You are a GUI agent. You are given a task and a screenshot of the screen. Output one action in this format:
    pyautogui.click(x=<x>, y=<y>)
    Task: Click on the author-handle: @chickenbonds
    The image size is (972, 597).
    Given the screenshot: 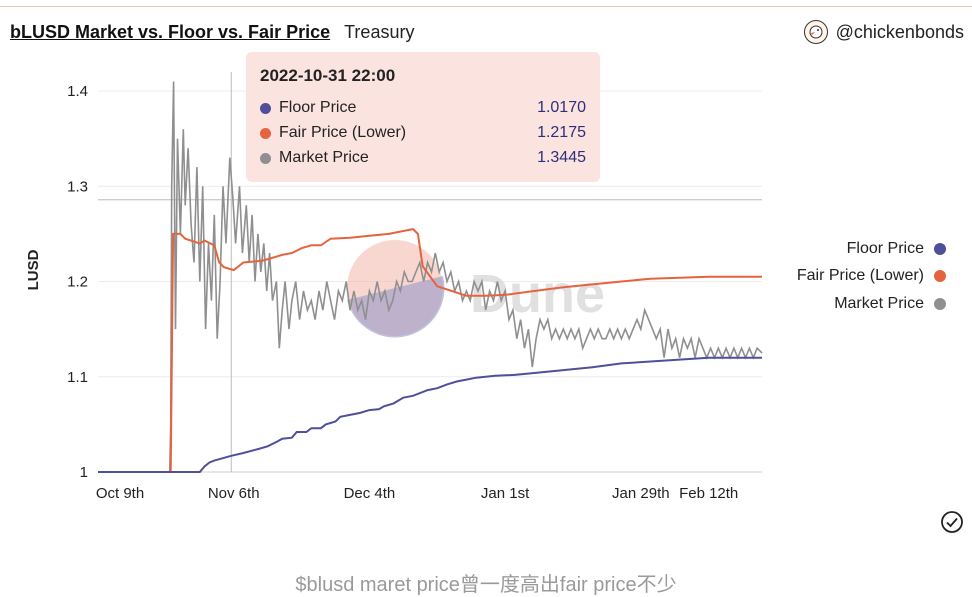 What is the action you would take?
    pyautogui.click(x=899, y=31)
    